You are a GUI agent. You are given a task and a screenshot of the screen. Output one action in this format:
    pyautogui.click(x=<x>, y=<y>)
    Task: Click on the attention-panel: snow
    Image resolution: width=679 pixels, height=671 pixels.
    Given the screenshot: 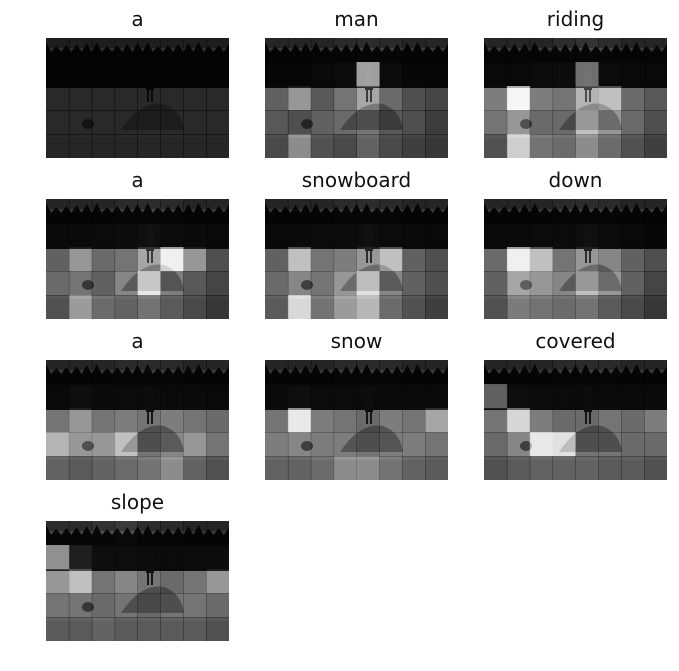 What is the action you would take?
    pyautogui.click(x=356, y=403)
    